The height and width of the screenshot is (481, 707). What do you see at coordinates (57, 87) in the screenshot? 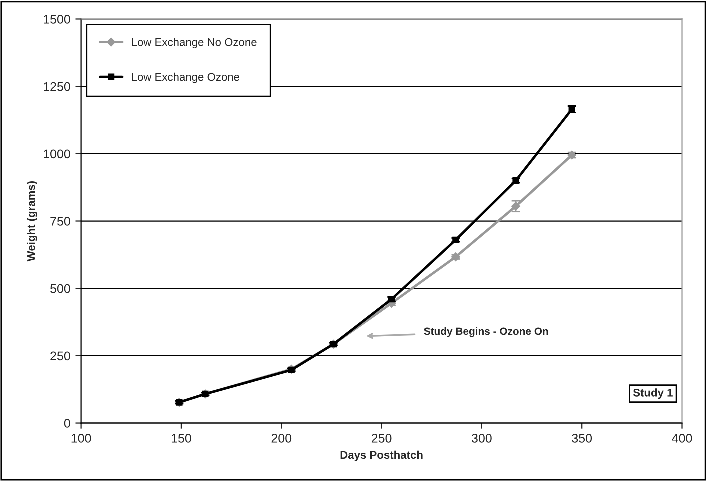
I see `y-tick-label: 1250` at bounding box center [57, 87].